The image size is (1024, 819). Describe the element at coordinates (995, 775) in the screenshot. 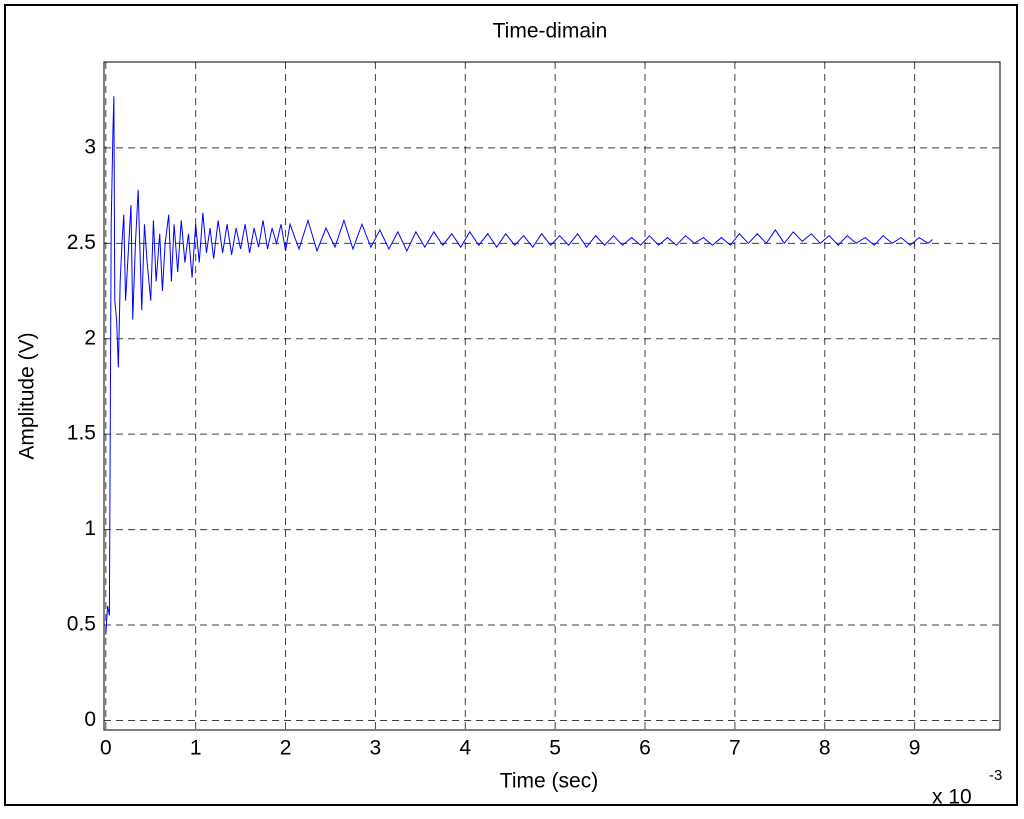

I see `x-multiplier-exponent: -3` at that location.